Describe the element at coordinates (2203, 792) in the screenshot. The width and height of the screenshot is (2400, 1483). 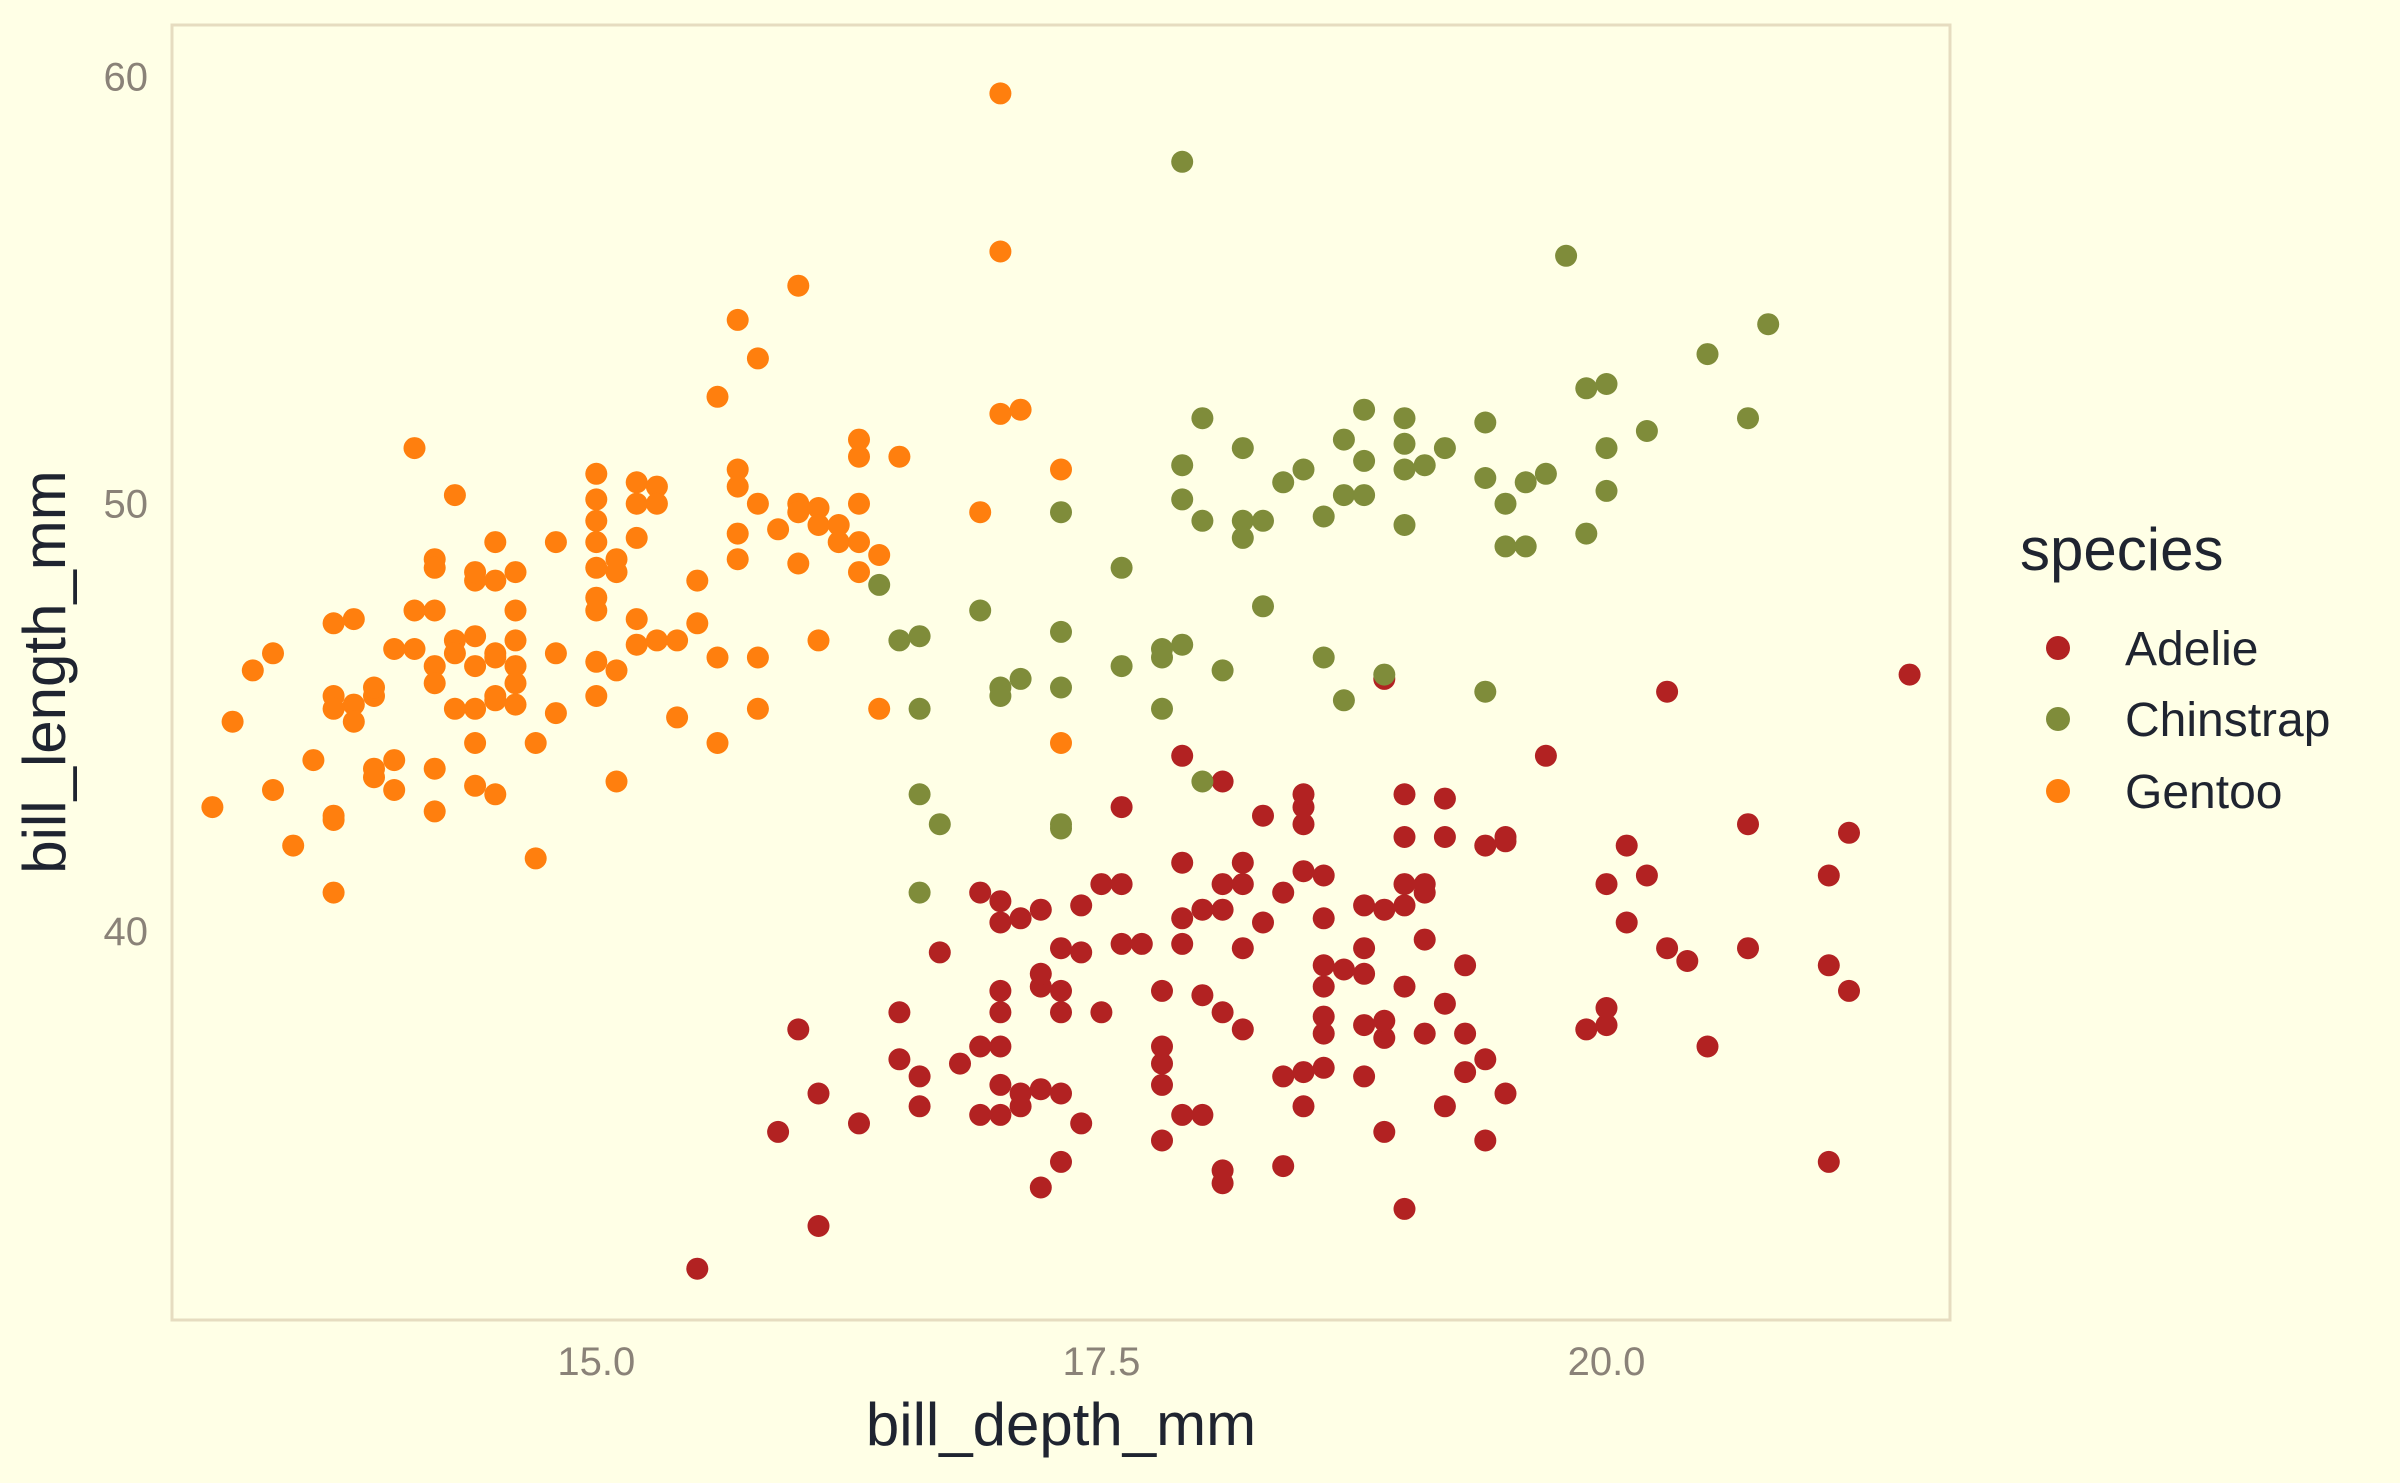
I see `legend-label-gentoo: Gentoo` at that location.